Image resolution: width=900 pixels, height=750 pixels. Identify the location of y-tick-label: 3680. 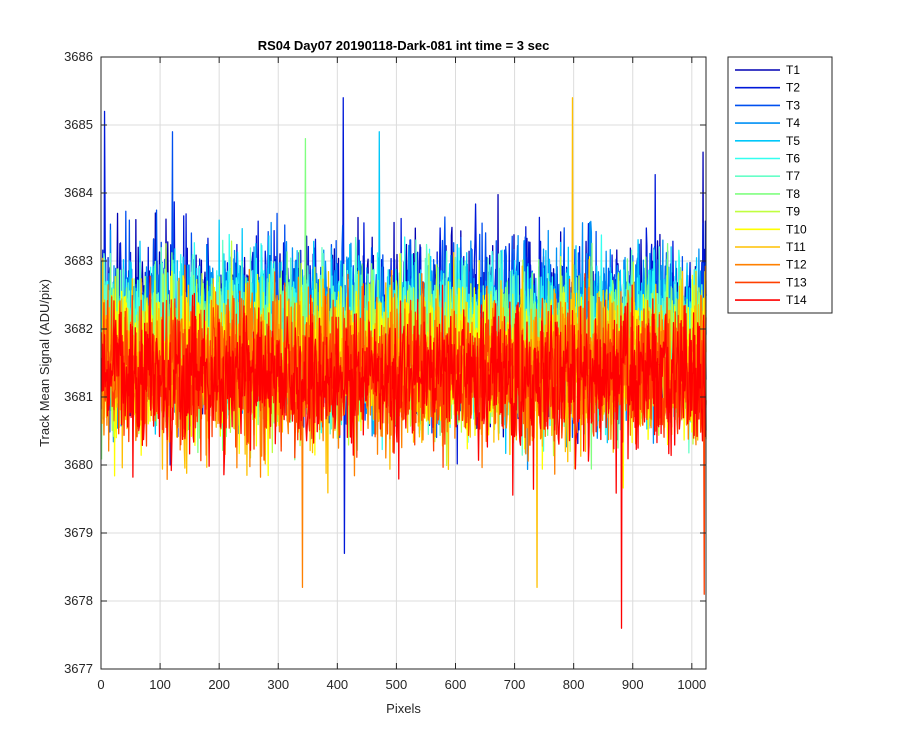
(78, 464).